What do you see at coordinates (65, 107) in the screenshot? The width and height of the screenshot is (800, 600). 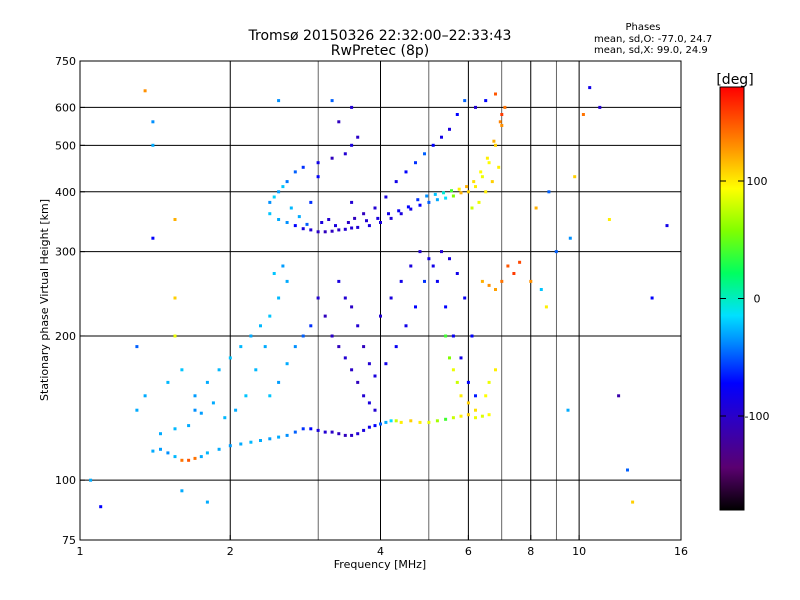 I see `y-tick-label: 600` at bounding box center [65, 107].